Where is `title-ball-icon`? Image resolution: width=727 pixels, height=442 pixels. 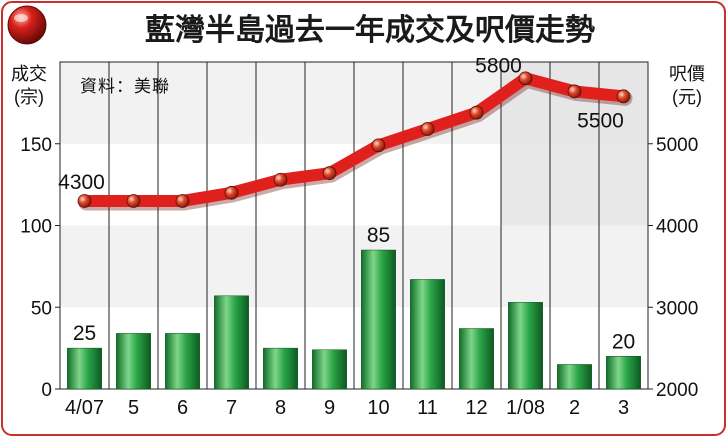
title-ball-icon is located at coordinates (27, 25).